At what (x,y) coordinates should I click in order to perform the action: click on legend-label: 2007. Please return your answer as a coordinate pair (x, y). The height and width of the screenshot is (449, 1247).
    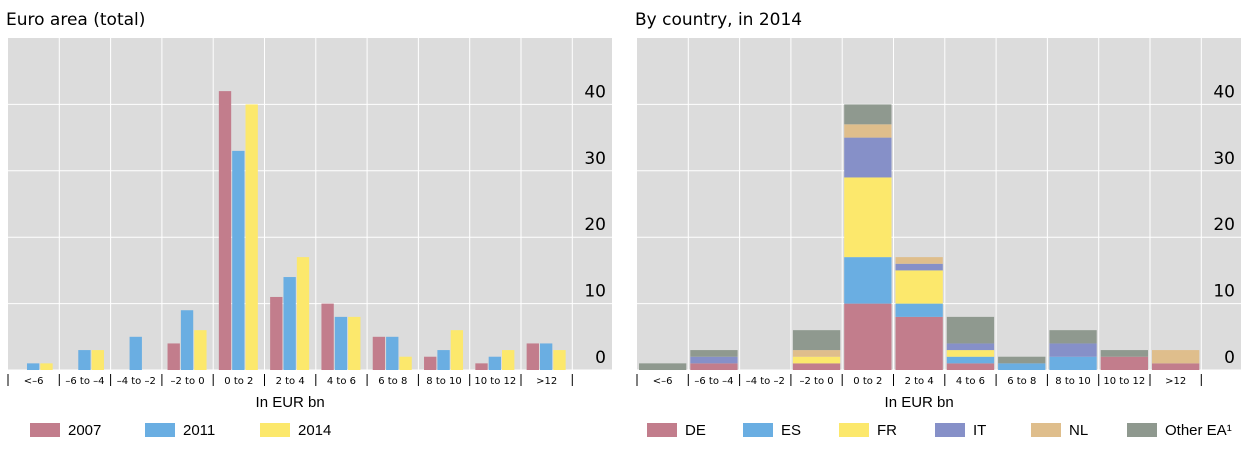
    Looking at the image, I should click on (84, 430).